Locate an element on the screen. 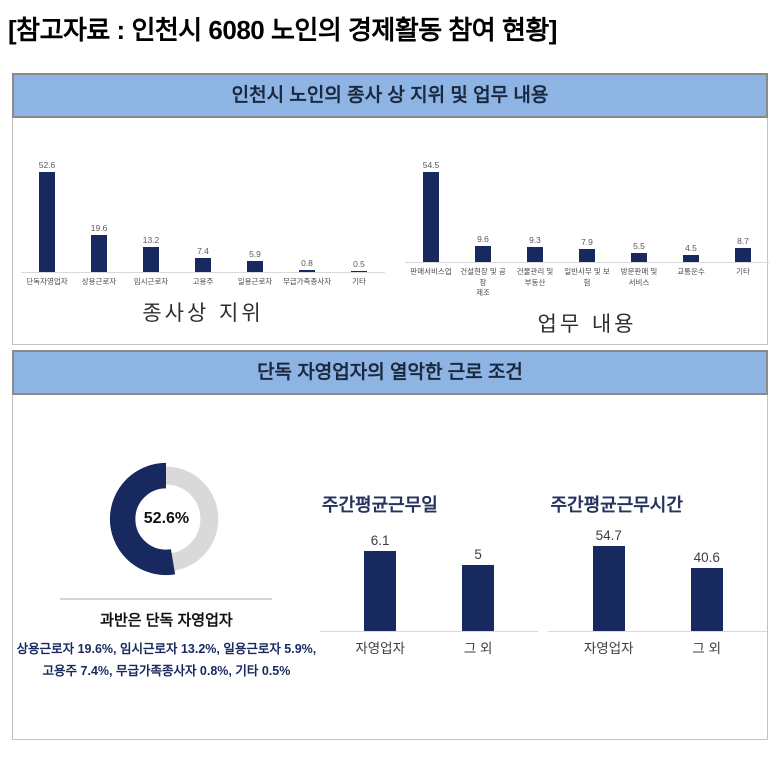 The width and height of the screenshot is (780, 759). bar-category-label: 단독자영업자 is located at coordinates (47, 281).